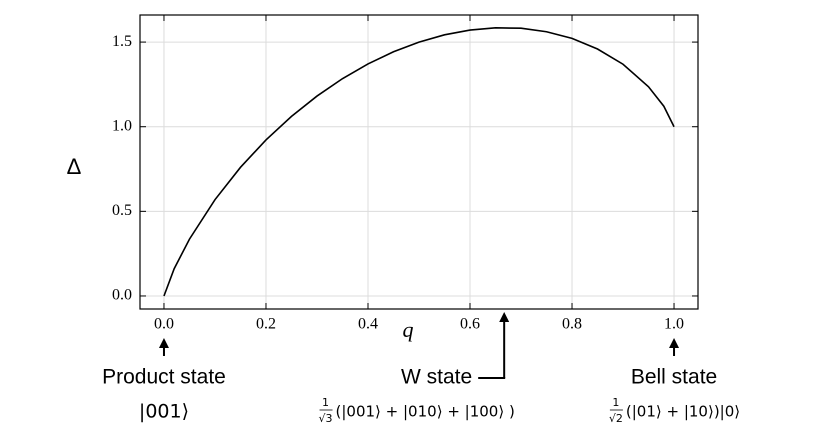 This screenshot has height=444, width=830. I want to click on x-tick-label: 0.4, so click(368, 324).